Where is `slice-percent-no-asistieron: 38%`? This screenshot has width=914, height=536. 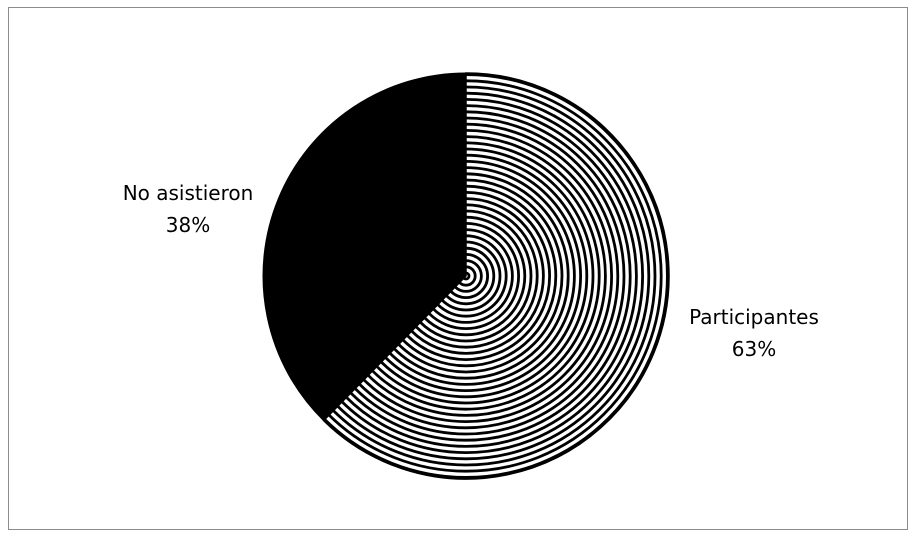
slice-percent-no-asistieron: 38% is located at coordinates (188, 225).